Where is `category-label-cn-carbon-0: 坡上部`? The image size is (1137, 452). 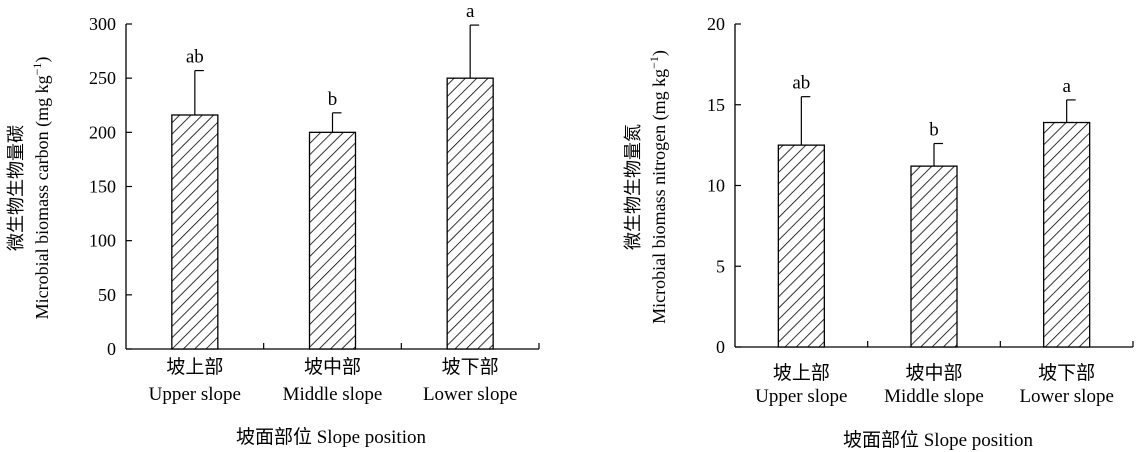
category-label-cn-carbon-0: 坡上部 is located at coordinates (194, 367).